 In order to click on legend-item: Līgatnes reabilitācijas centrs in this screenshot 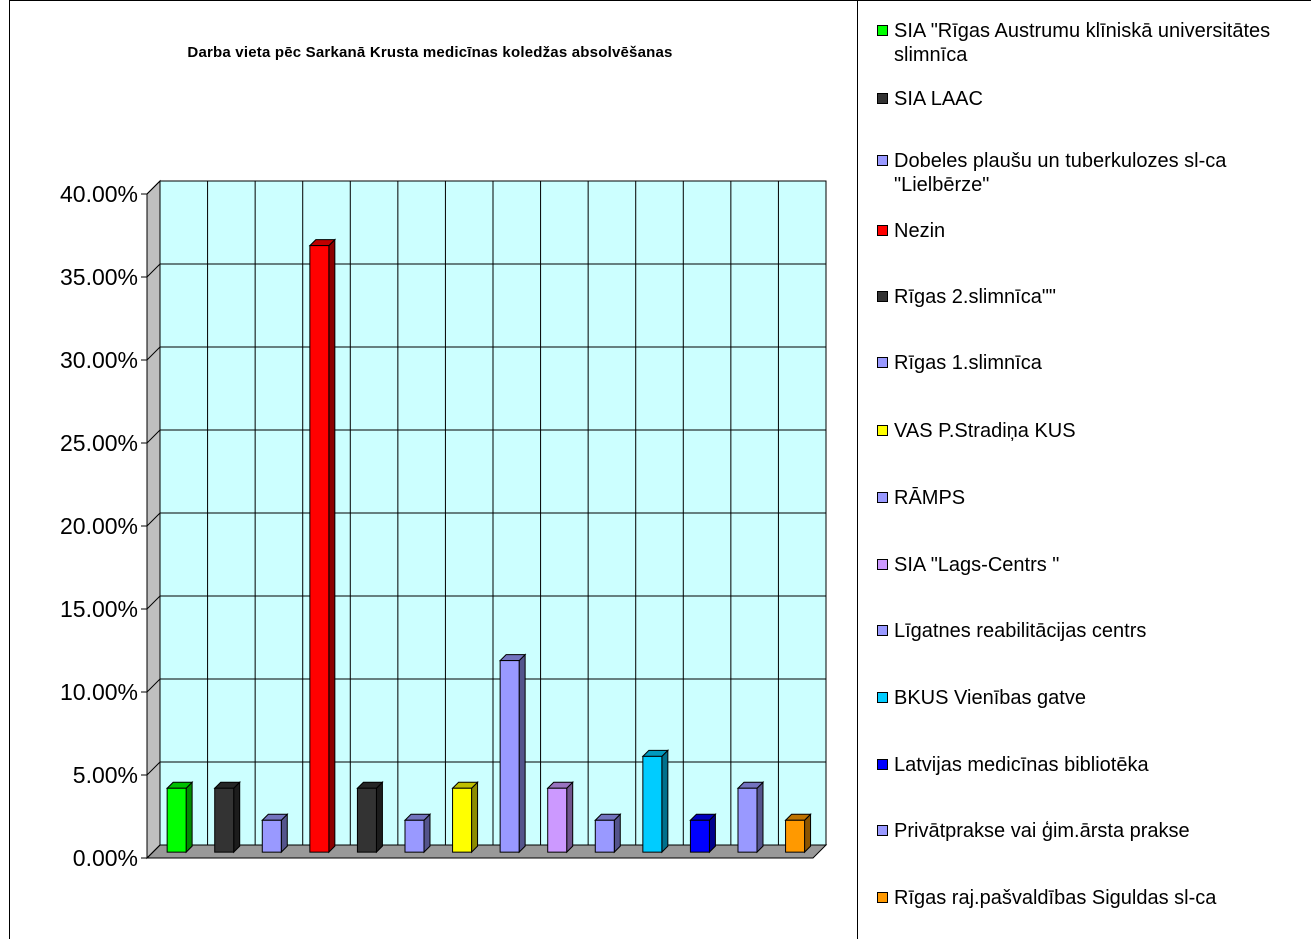, I will do `click(1090, 631)`.